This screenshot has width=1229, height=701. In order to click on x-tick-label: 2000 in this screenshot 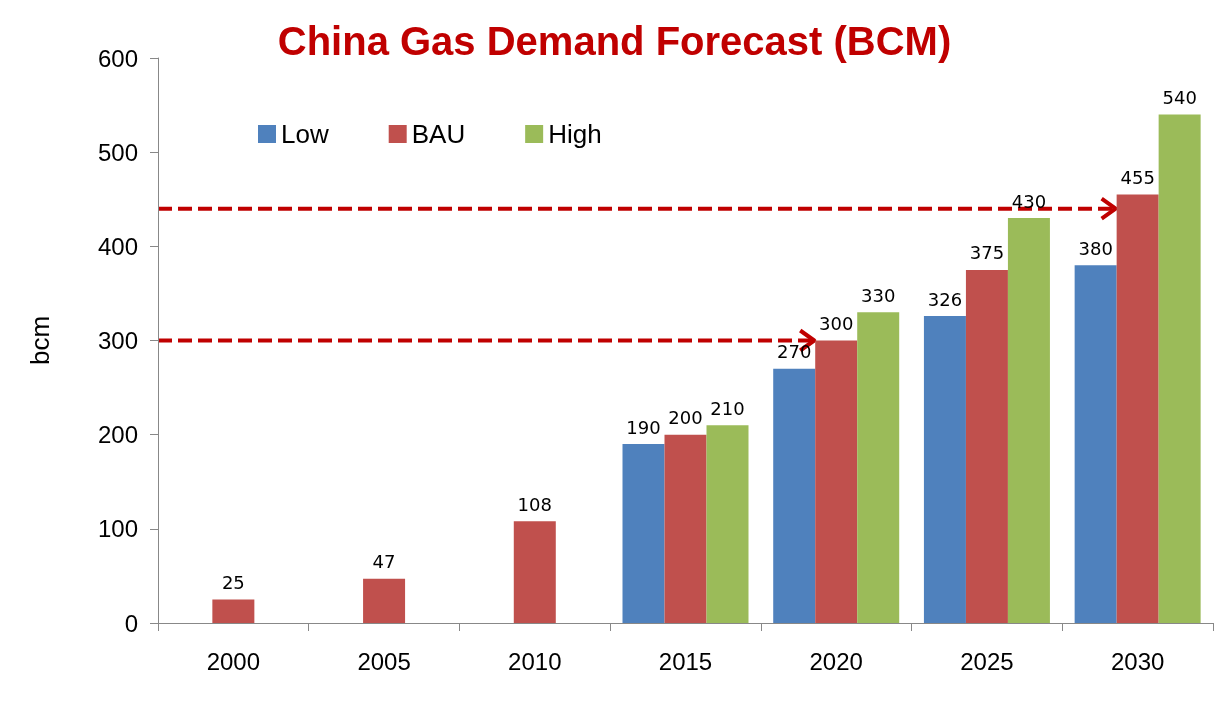, I will do `click(233, 661)`.